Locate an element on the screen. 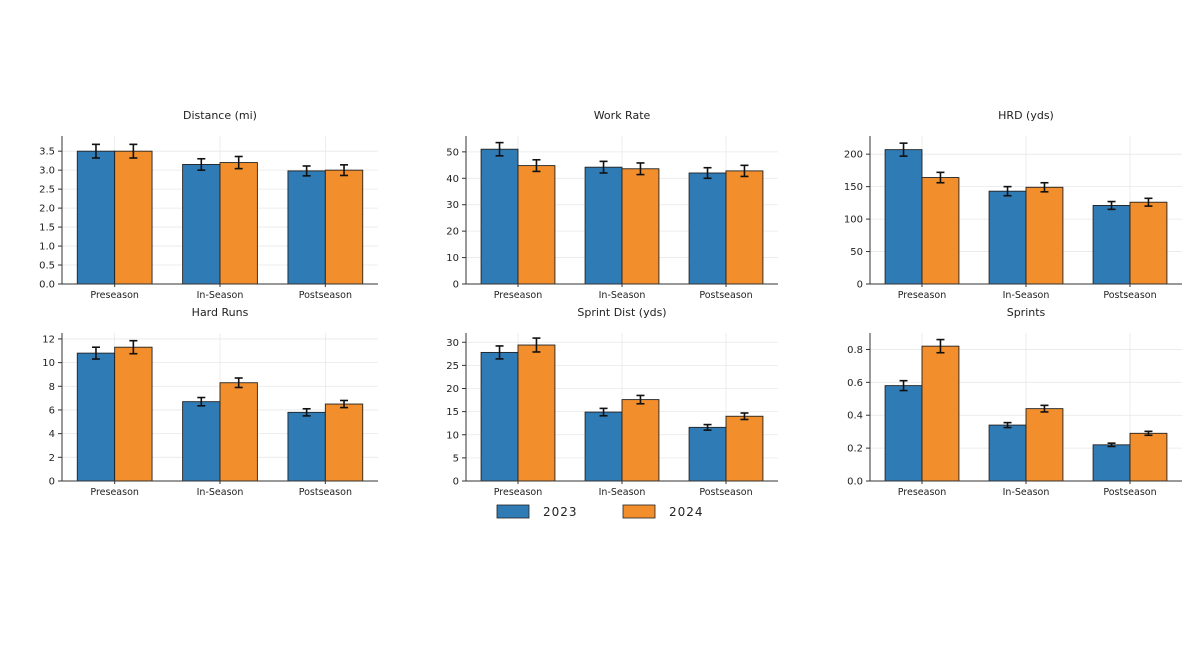 The width and height of the screenshot is (1200, 650). legend-swatch-2024 is located at coordinates (639, 511).